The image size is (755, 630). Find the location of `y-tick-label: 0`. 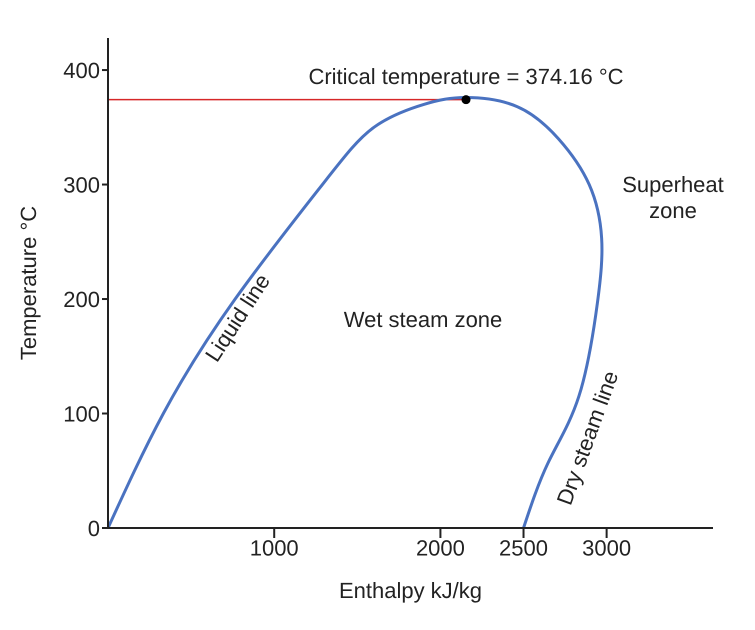

y-tick-label: 0 is located at coordinates (94, 528).